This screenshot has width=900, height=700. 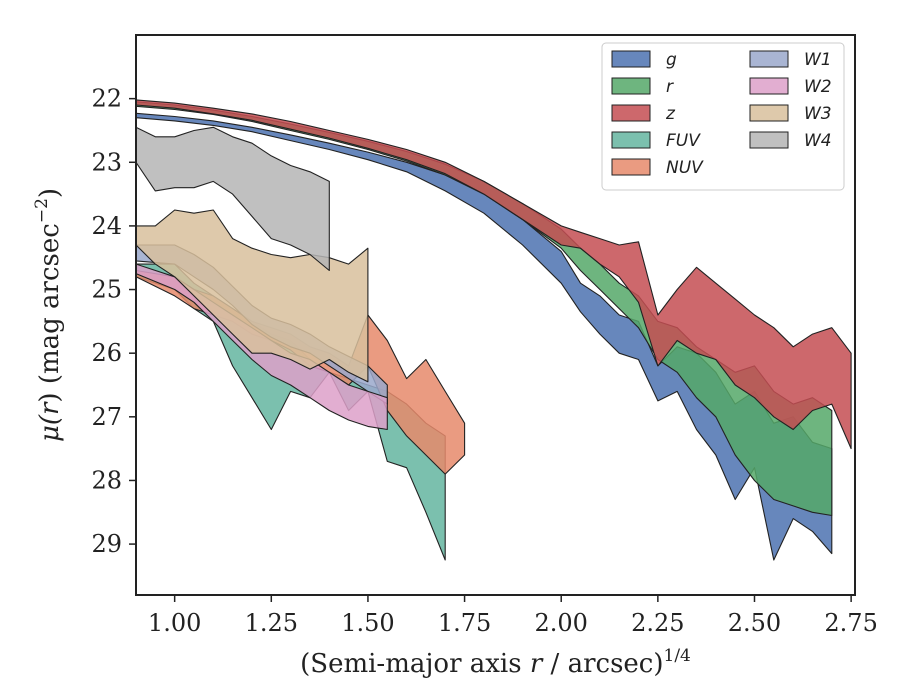 I want to click on legend-swatch-z, so click(x=631, y=113).